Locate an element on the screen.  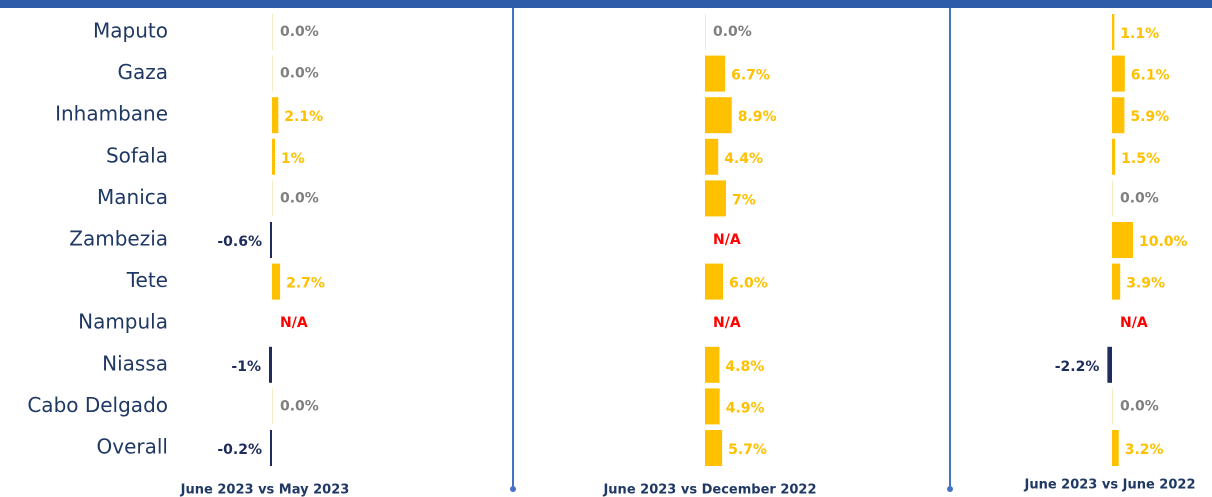
panel-title: June 2023 vs December 2022 is located at coordinates (709, 490).